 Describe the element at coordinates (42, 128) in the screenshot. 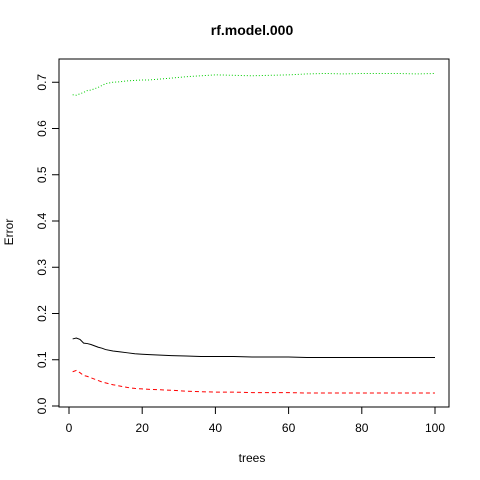

I see `y-tick-label: 0.6` at that location.